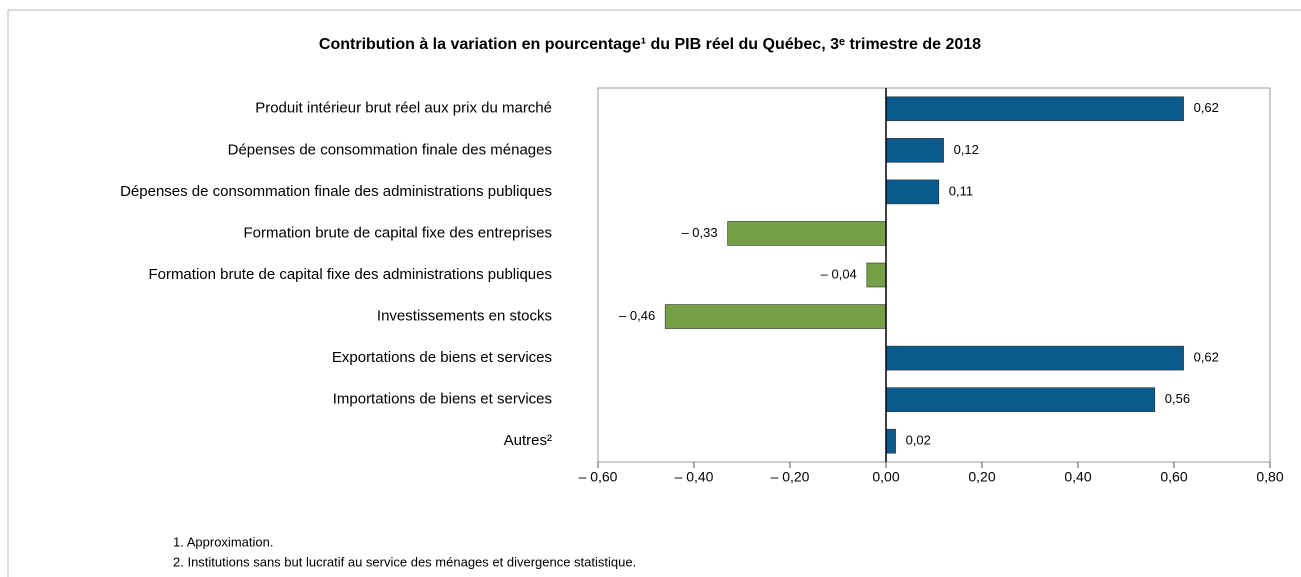  What do you see at coordinates (528, 440) in the screenshot?
I see `y-tick-label: Autres²` at bounding box center [528, 440].